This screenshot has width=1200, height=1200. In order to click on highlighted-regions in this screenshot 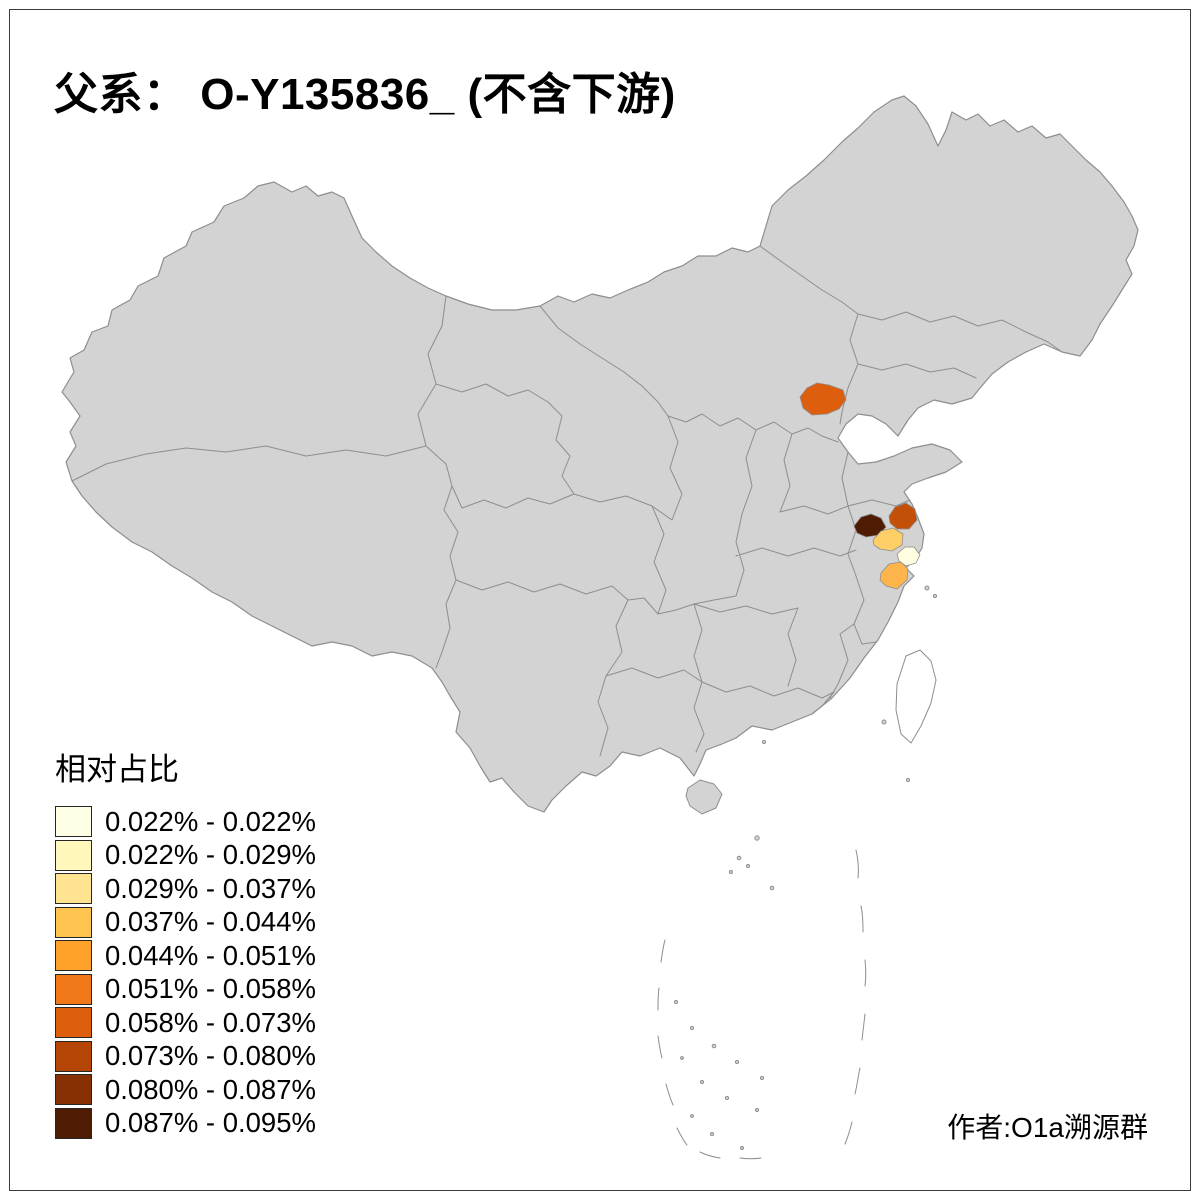, I will do `click(860, 486)`.